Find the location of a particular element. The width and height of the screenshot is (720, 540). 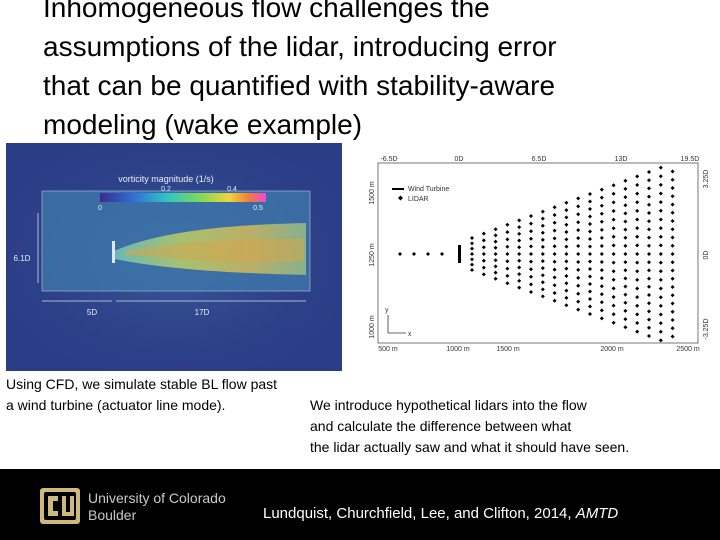

footer-bar is located at coordinates (360, 504).